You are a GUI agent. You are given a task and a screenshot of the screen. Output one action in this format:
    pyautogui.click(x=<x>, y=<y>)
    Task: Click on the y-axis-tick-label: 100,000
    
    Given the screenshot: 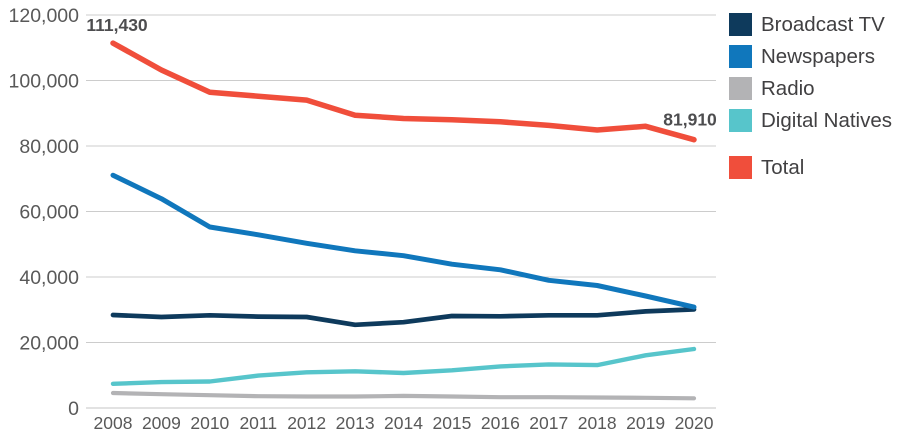 What is the action you would take?
    pyautogui.click(x=44, y=82)
    